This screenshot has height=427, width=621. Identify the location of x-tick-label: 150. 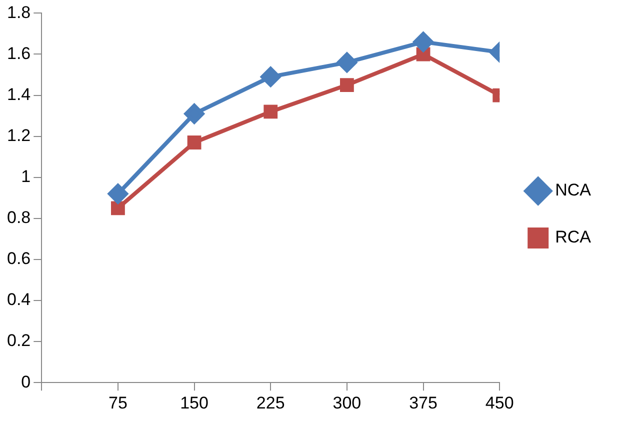
(194, 402).